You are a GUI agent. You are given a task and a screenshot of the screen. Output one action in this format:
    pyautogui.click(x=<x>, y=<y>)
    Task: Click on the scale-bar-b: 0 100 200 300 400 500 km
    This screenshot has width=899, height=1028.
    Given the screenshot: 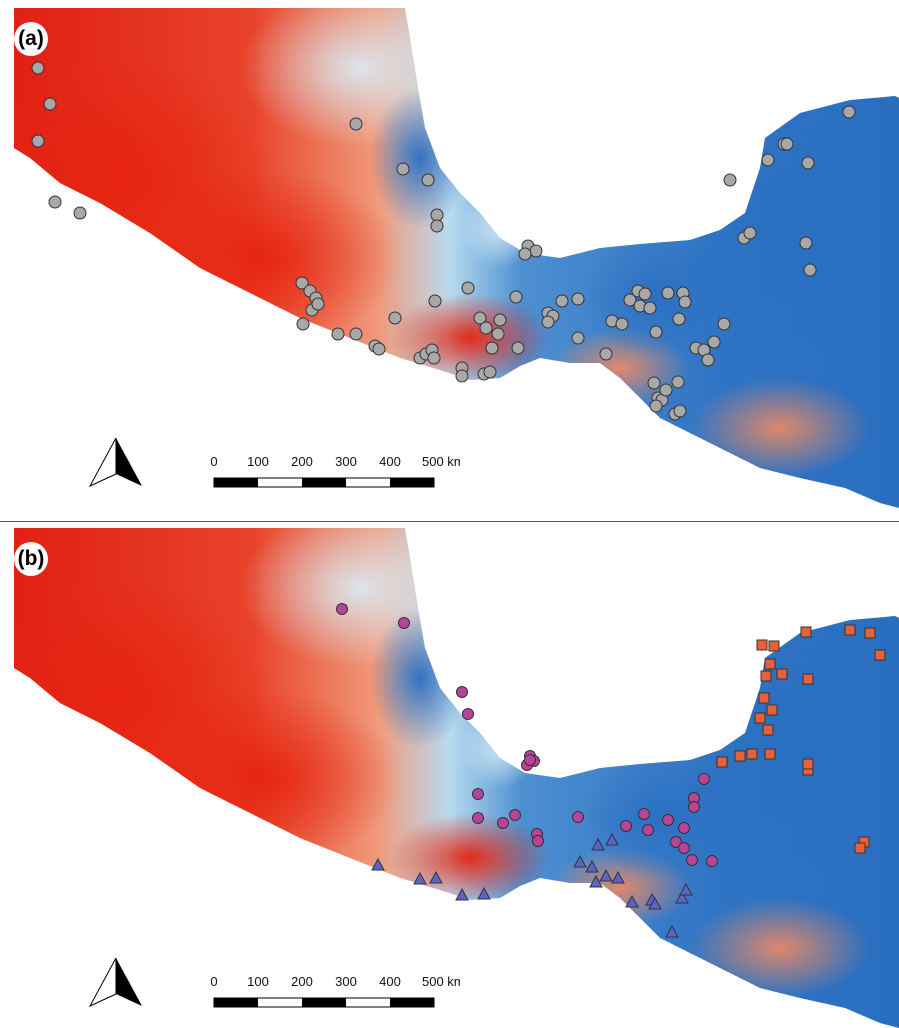 What is the action you would take?
    pyautogui.click(x=335, y=991)
    